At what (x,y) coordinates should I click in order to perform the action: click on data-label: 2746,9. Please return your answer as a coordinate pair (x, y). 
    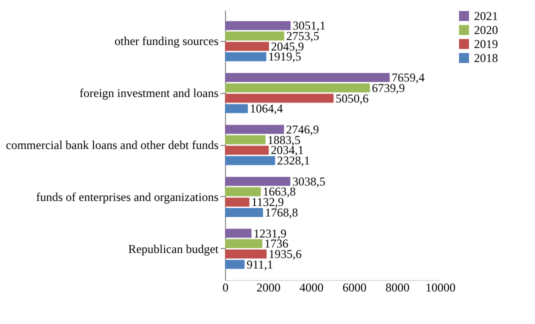
    Looking at the image, I should click on (303, 129).